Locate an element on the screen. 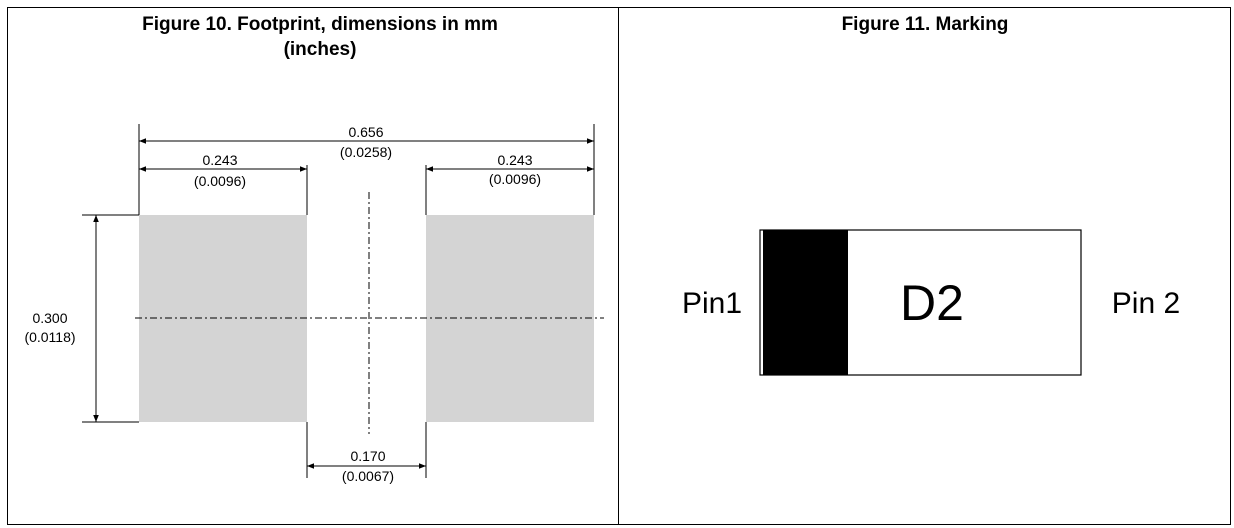  left-pad-width-inch-label: (0.0096) is located at coordinates (220, 181).